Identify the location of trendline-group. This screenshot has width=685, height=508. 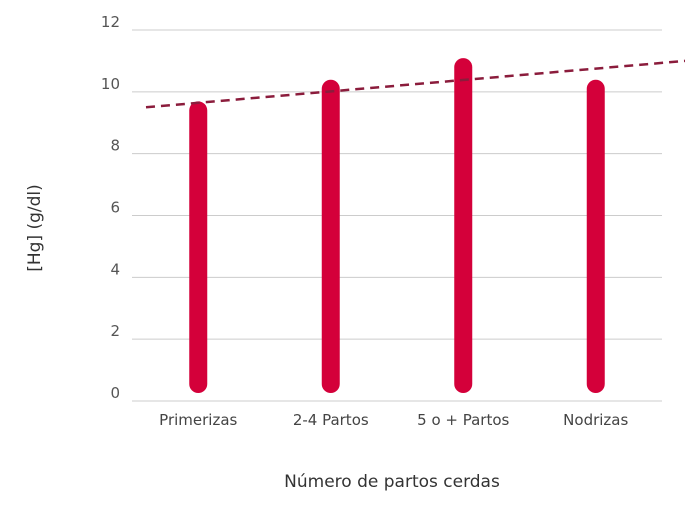
(415, 84).